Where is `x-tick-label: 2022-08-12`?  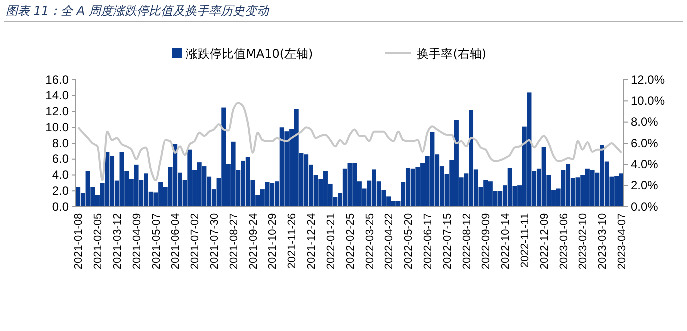 x-tick-label: 2022-08-12 is located at coordinates (467, 241).